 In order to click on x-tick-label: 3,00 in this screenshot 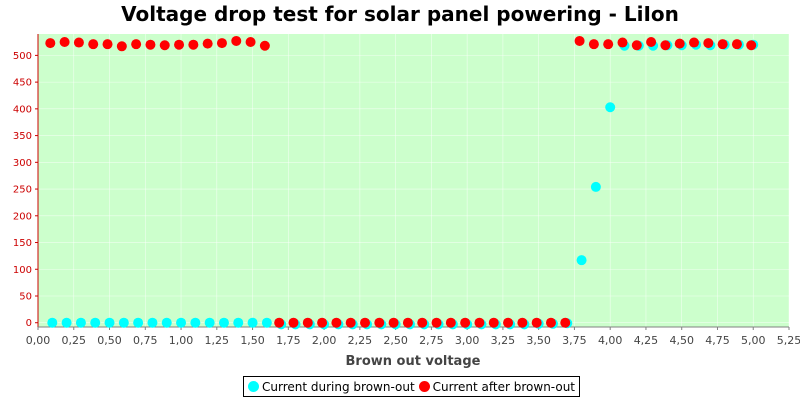, I will do `click(467, 340)`.